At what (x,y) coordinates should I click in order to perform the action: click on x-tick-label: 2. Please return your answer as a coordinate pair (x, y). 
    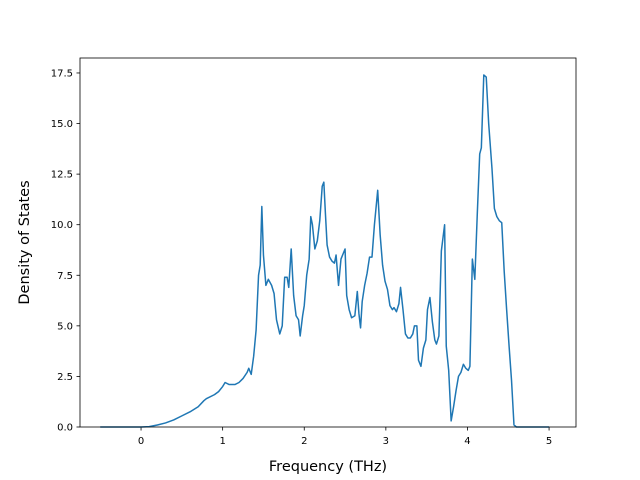
    Looking at the image, I should click on (304, 441).